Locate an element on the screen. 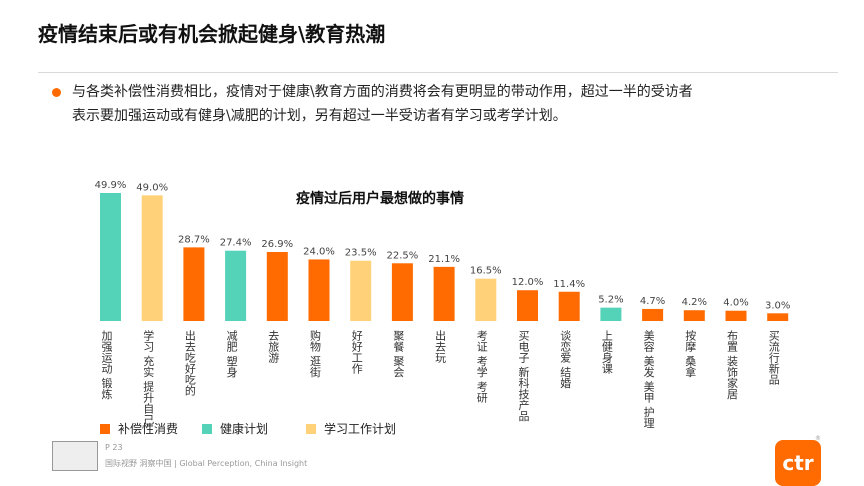  category-label-1: 学习 充实 提升自己 is located at coordinates (148, 377).